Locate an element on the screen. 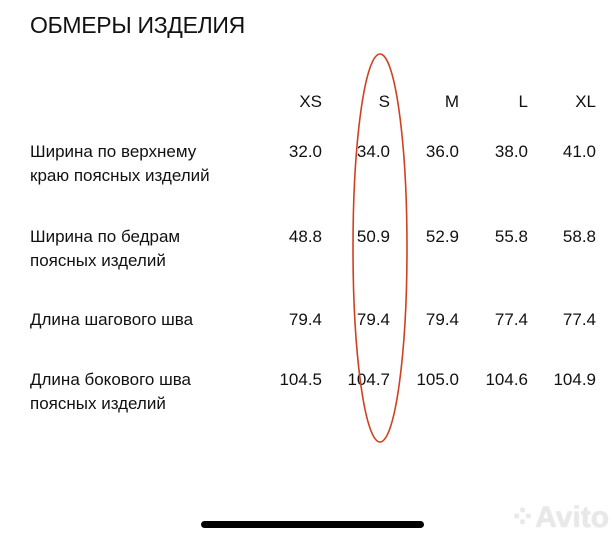 The height and width of the screenshot is (540, 616). cell-value: 34.0 is located at coordinates (373, 151).